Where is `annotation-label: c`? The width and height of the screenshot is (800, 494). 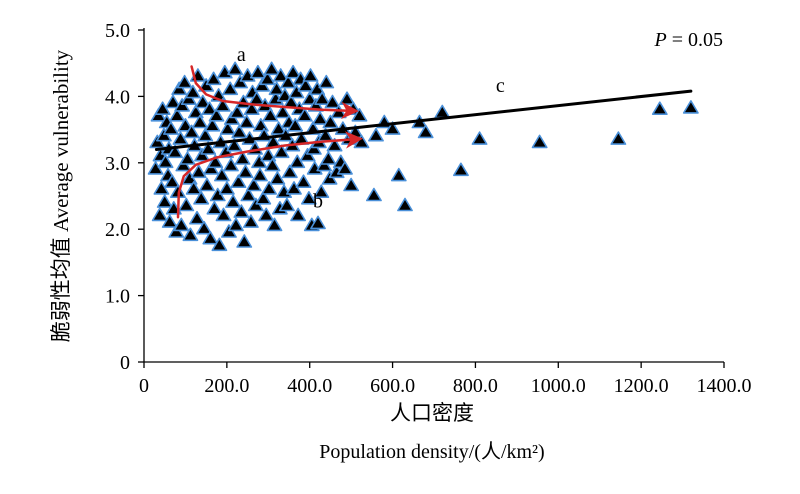 annotation-label: c is located at coordinates (500, 86).